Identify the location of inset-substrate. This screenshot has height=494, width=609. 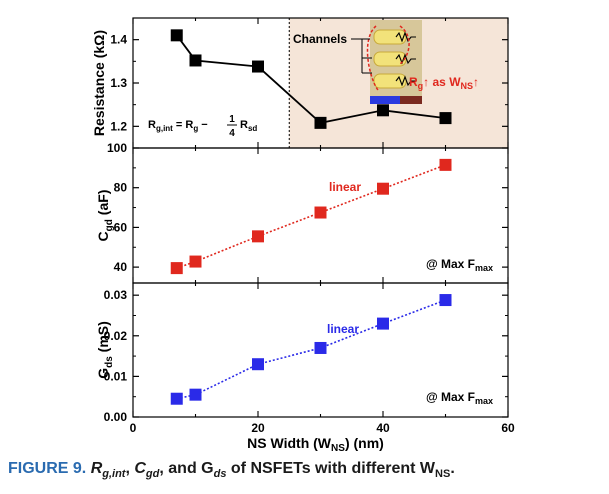
(385, 100).